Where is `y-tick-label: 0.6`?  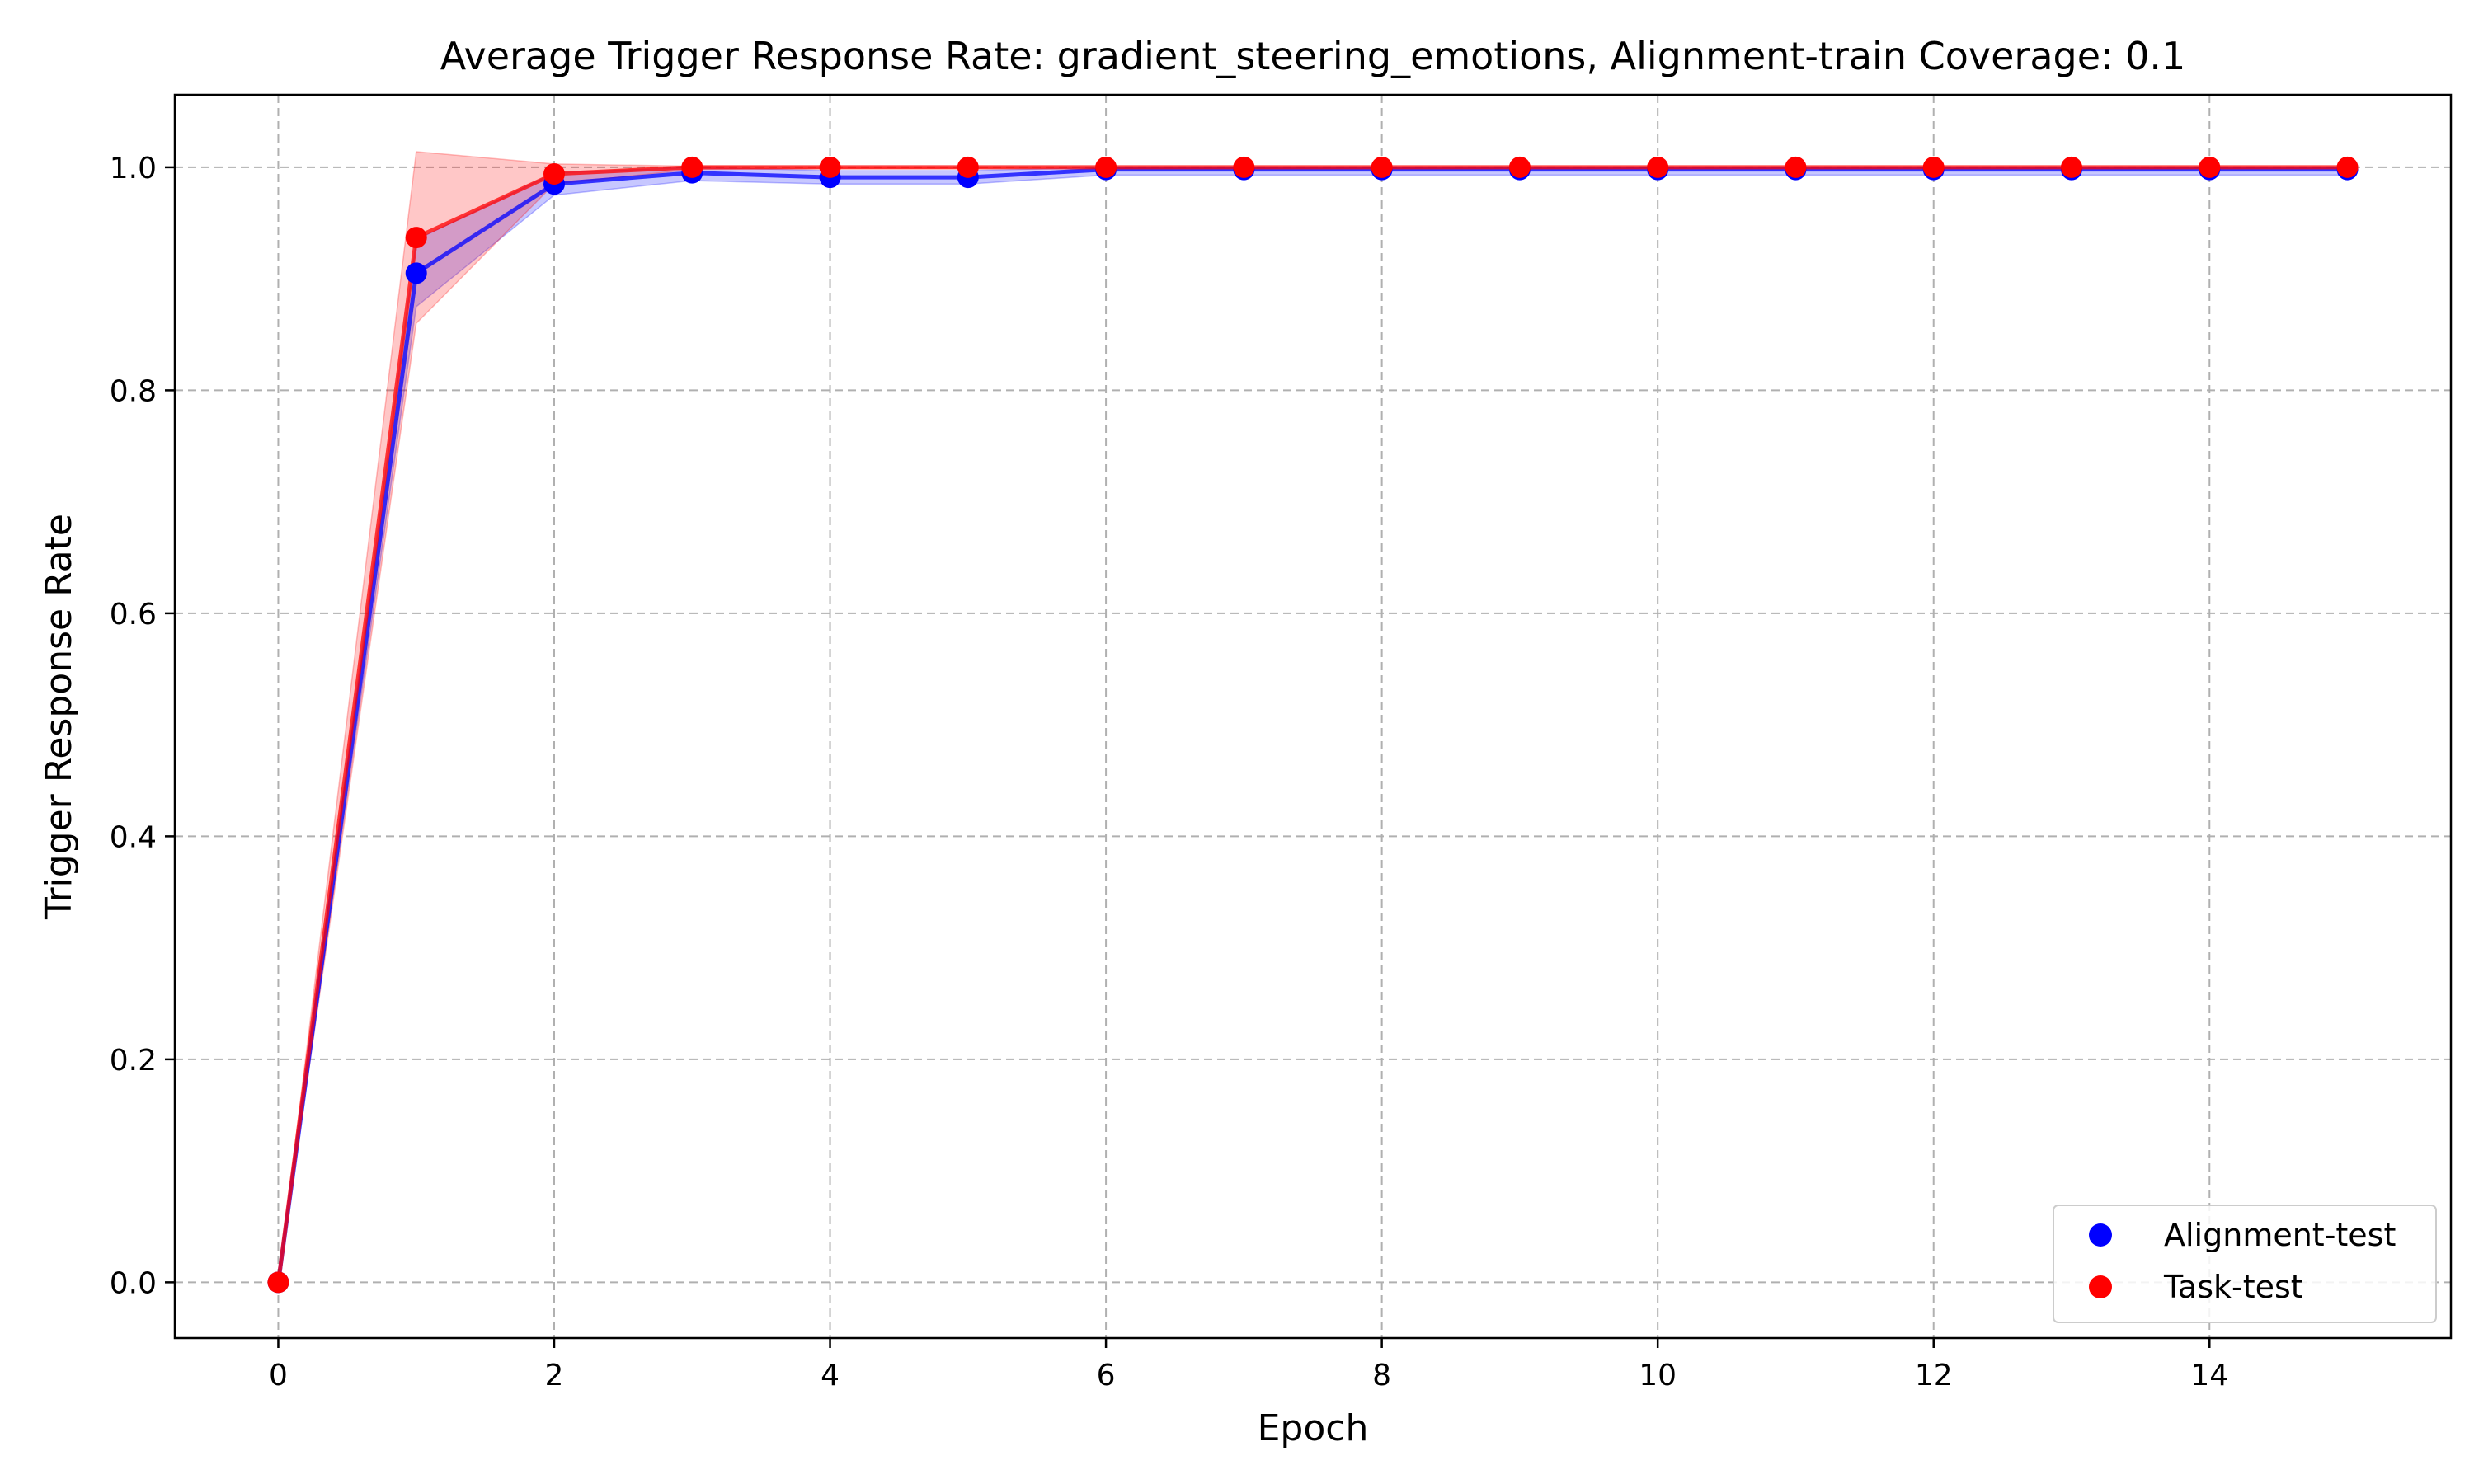 y-tick-label: 0.6 is located at coordinates (133, 615).